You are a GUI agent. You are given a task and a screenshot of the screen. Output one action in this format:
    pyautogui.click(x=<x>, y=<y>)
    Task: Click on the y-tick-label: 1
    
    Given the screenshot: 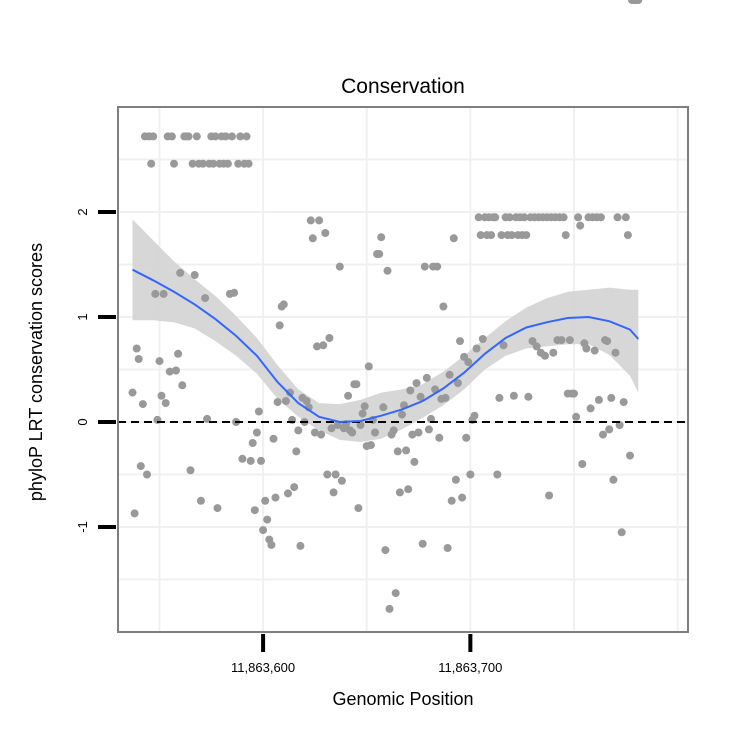 What is the action you would take?
    pyautogui.click(x=82, y=316)
    